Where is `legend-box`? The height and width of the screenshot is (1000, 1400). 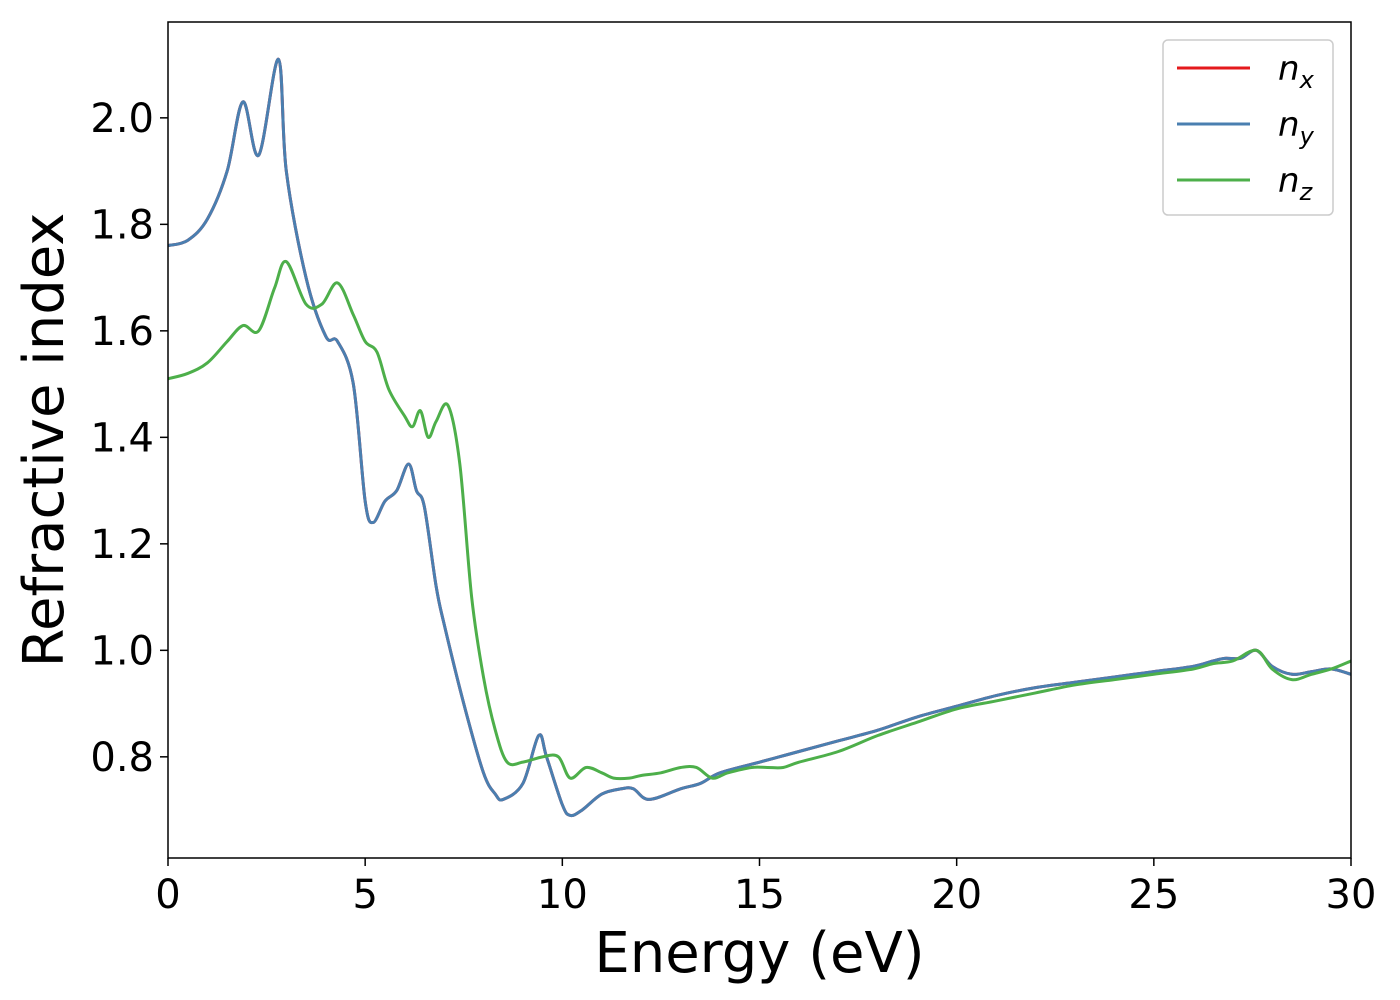 legend-box is located at coordinates (1248, 127).